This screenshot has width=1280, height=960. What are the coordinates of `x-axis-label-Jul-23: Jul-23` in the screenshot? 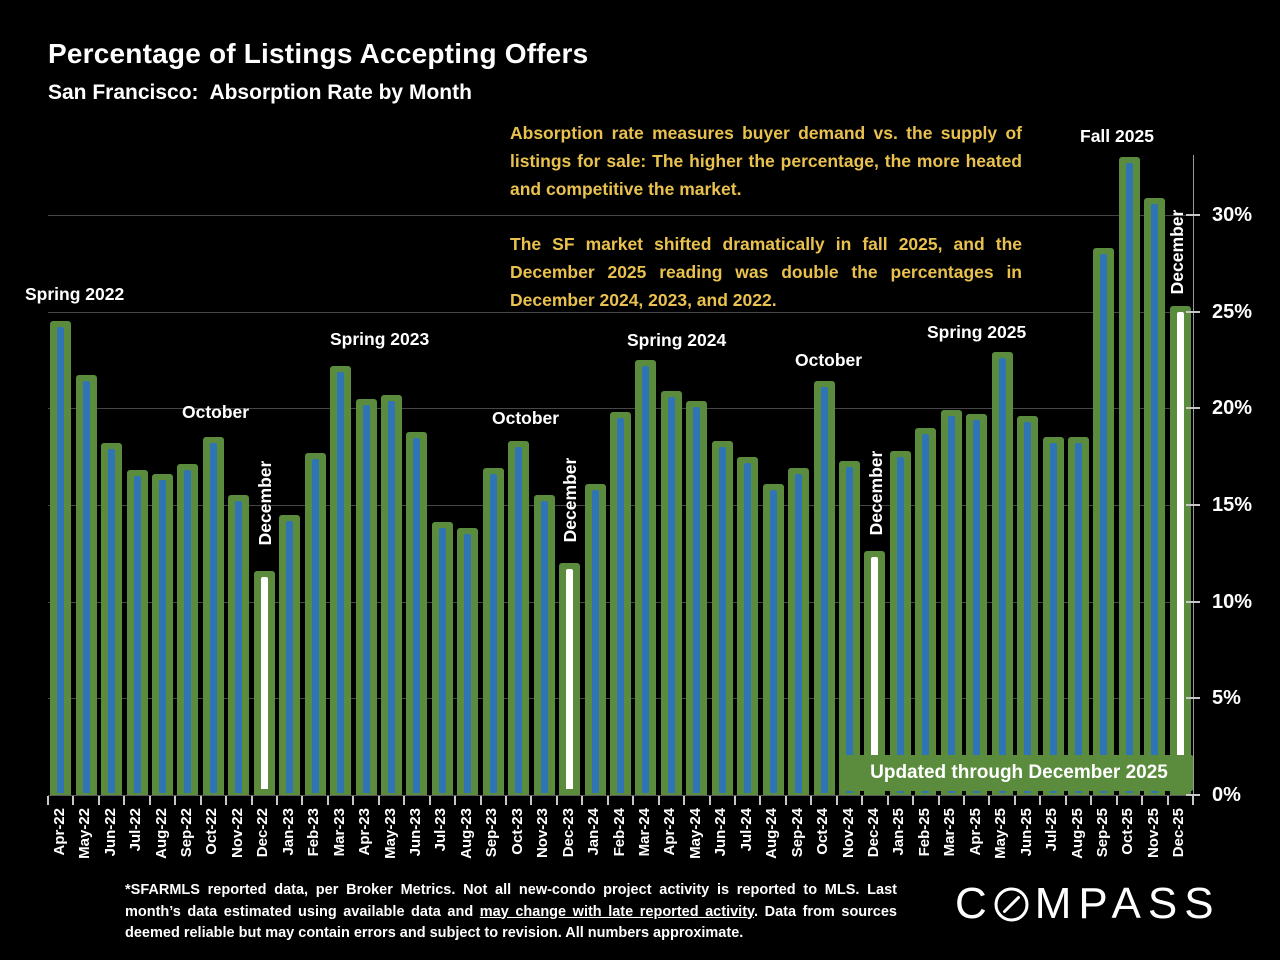 It's located at (441, 830).